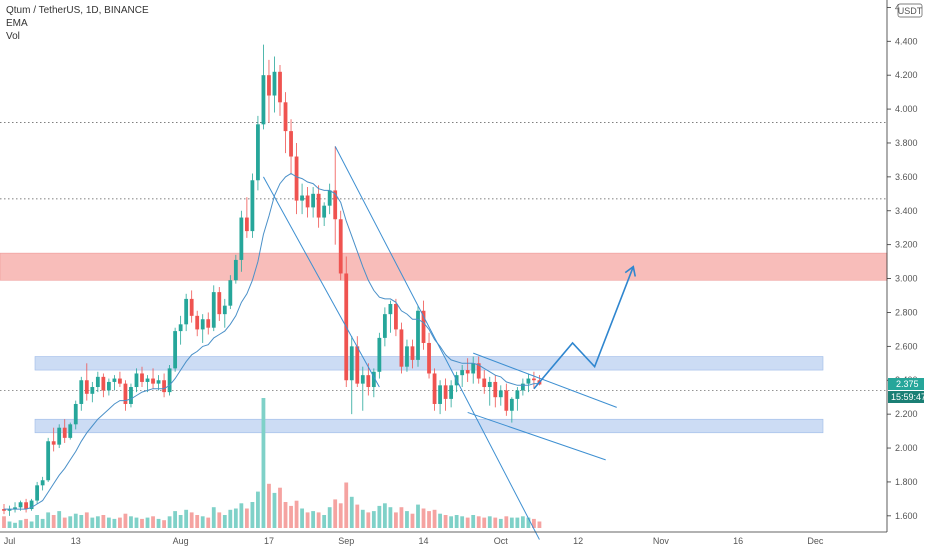 The width and height of the screenshot is (932, 550). I want to click on countdown-badge: 15:59:47, so click(907, 397).